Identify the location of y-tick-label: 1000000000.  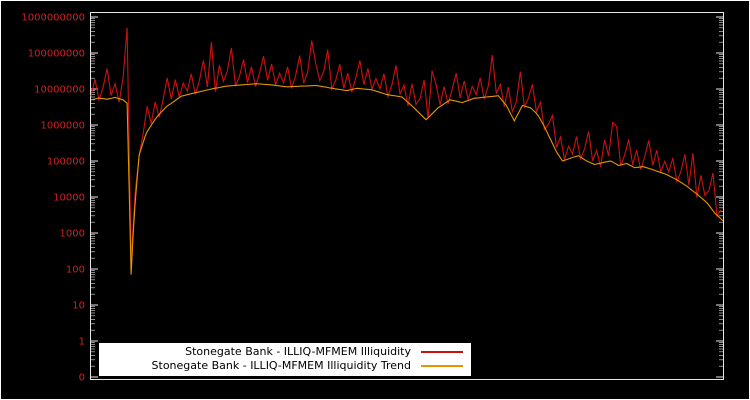
(53, 18).